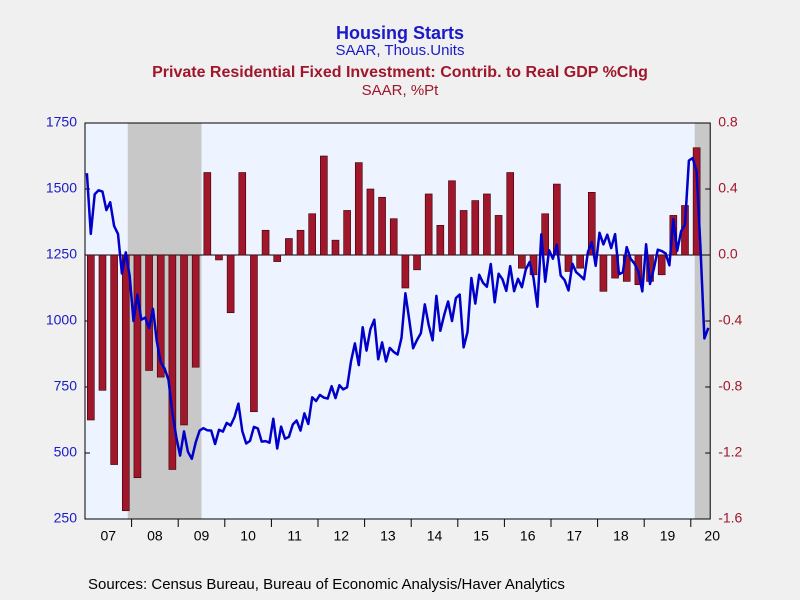 The width and height of the screenshot is (800, 600). What do you see at coordinates (66, 386) in the screenshot?
I see `y-tick-label: 750` at bounding box center [66, 386].